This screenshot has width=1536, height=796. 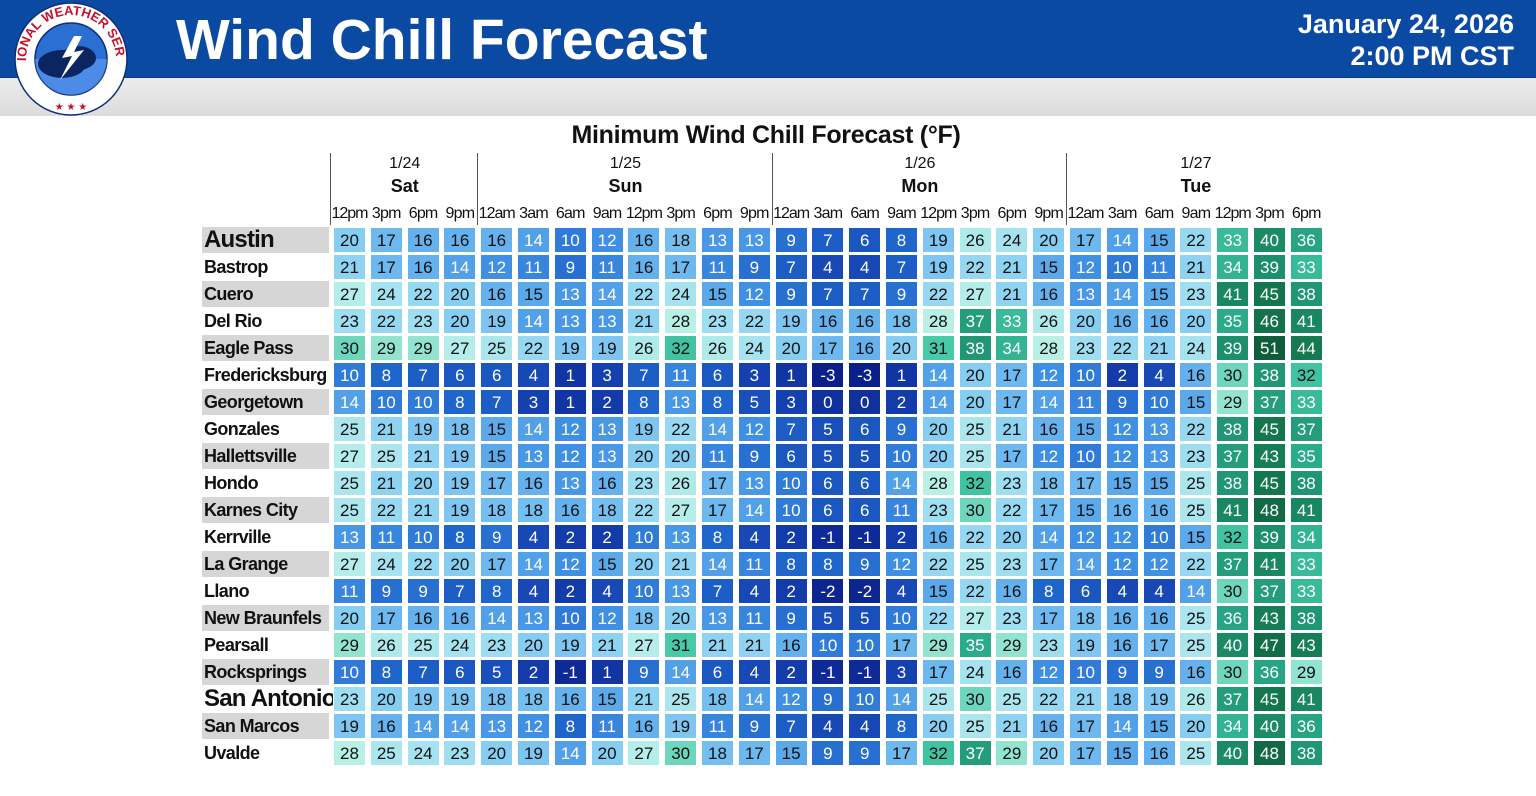 What do you see at coordinates (1306, 591) in the screenshot?
I see `wind-chill-cell: 33` at bounding box center [1306, 591].